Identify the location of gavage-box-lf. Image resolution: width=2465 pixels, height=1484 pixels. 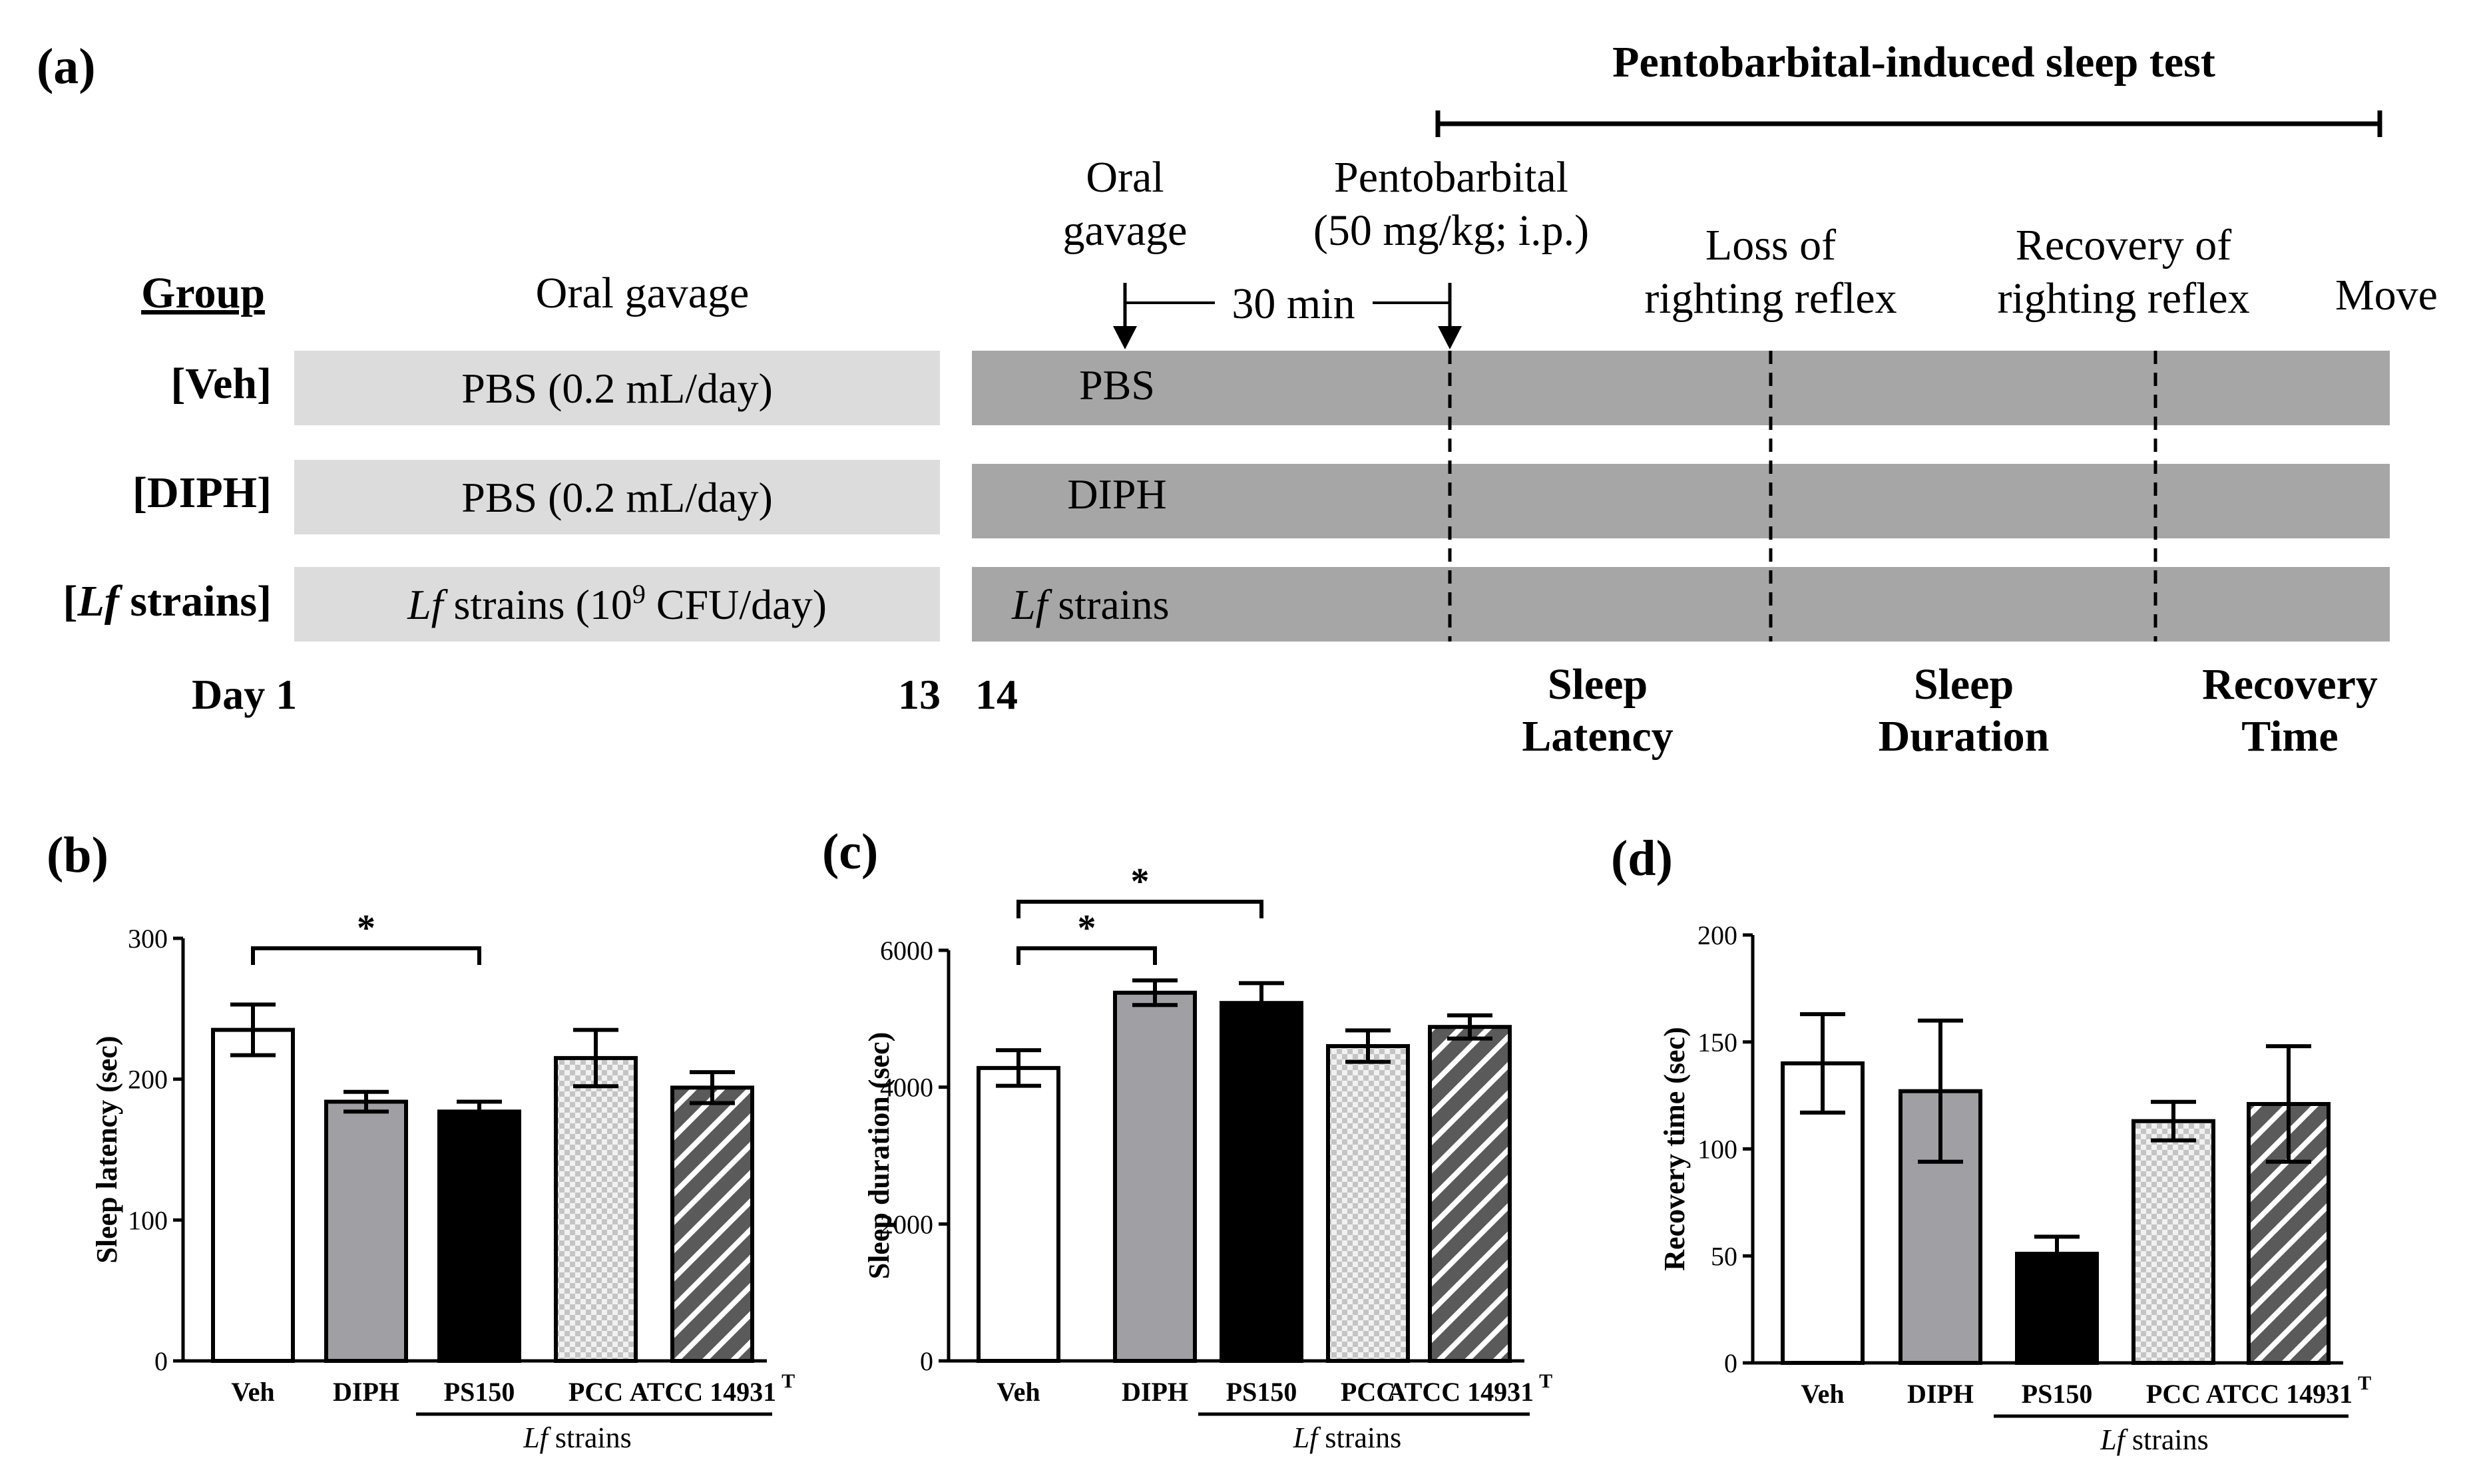
(617, 604).